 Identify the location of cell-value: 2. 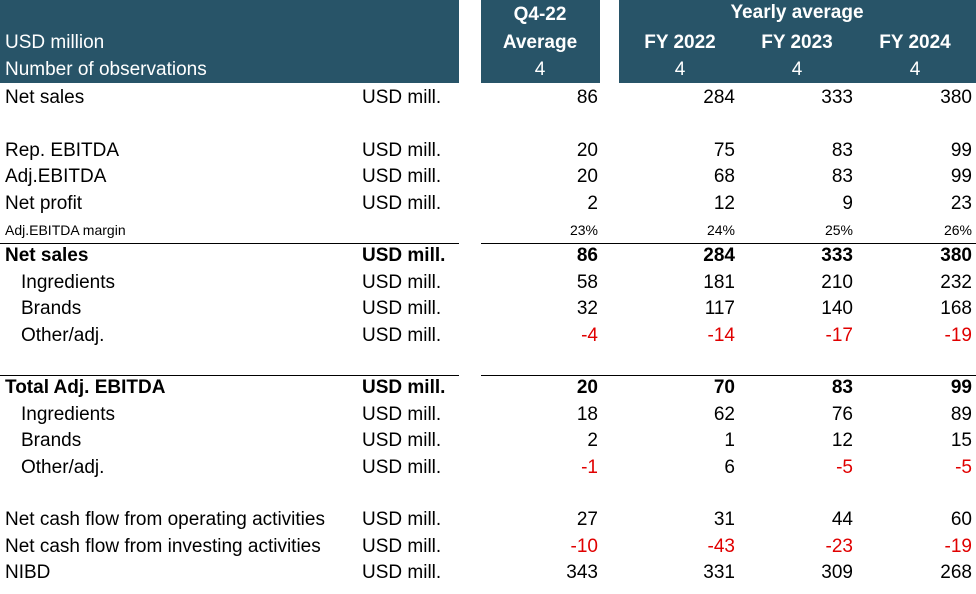
(592, 440).